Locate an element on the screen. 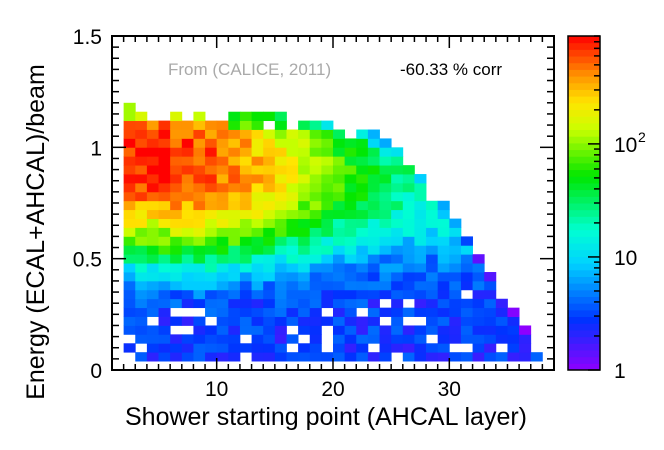 The height and width of the screenshot is (450, 664). colorbar-tick-label: 10 is located at coordinates (625, 145).